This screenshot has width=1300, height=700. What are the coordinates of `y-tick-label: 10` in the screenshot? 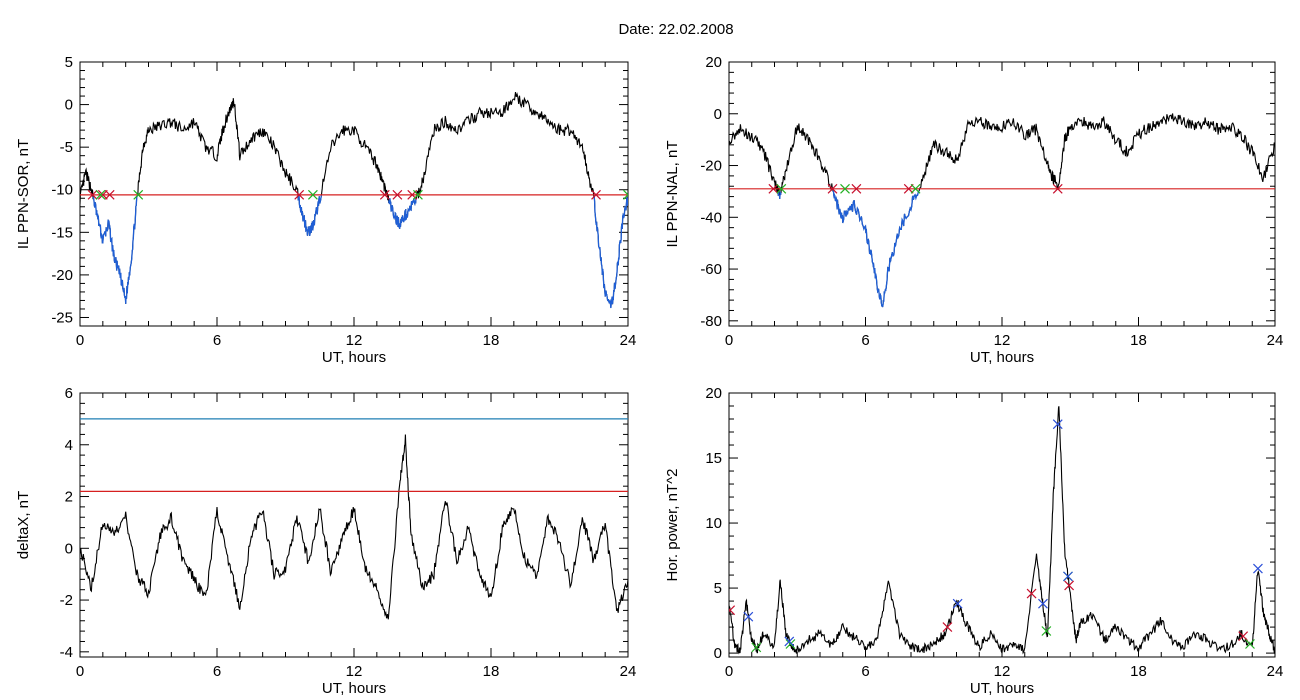 It's located at (713, 523).